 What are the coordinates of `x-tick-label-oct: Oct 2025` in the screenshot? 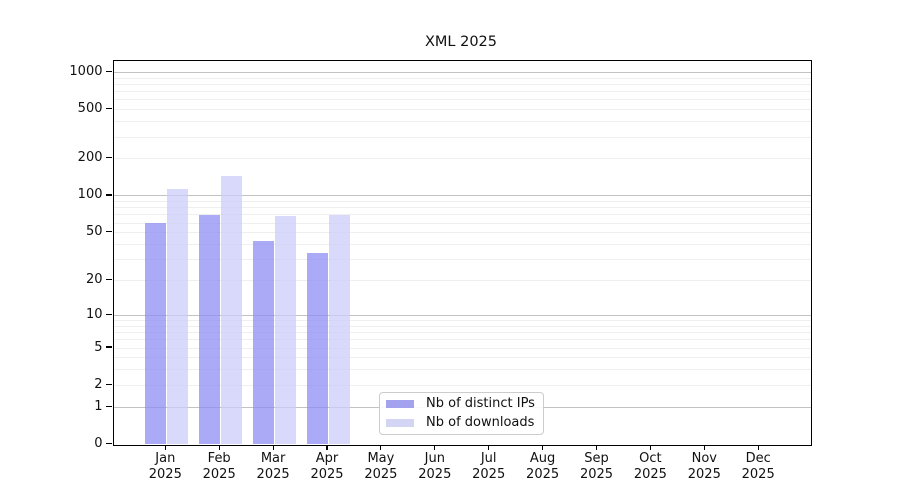 It's located at (650, 466).